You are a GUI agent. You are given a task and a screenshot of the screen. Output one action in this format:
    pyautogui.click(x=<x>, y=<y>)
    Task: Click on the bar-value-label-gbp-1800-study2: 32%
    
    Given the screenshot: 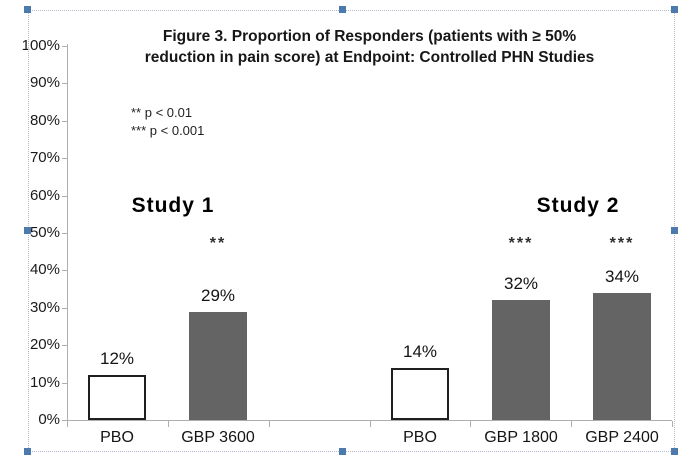 What is the action you would take?
    pyautogui.click(x=521, y=283)
    